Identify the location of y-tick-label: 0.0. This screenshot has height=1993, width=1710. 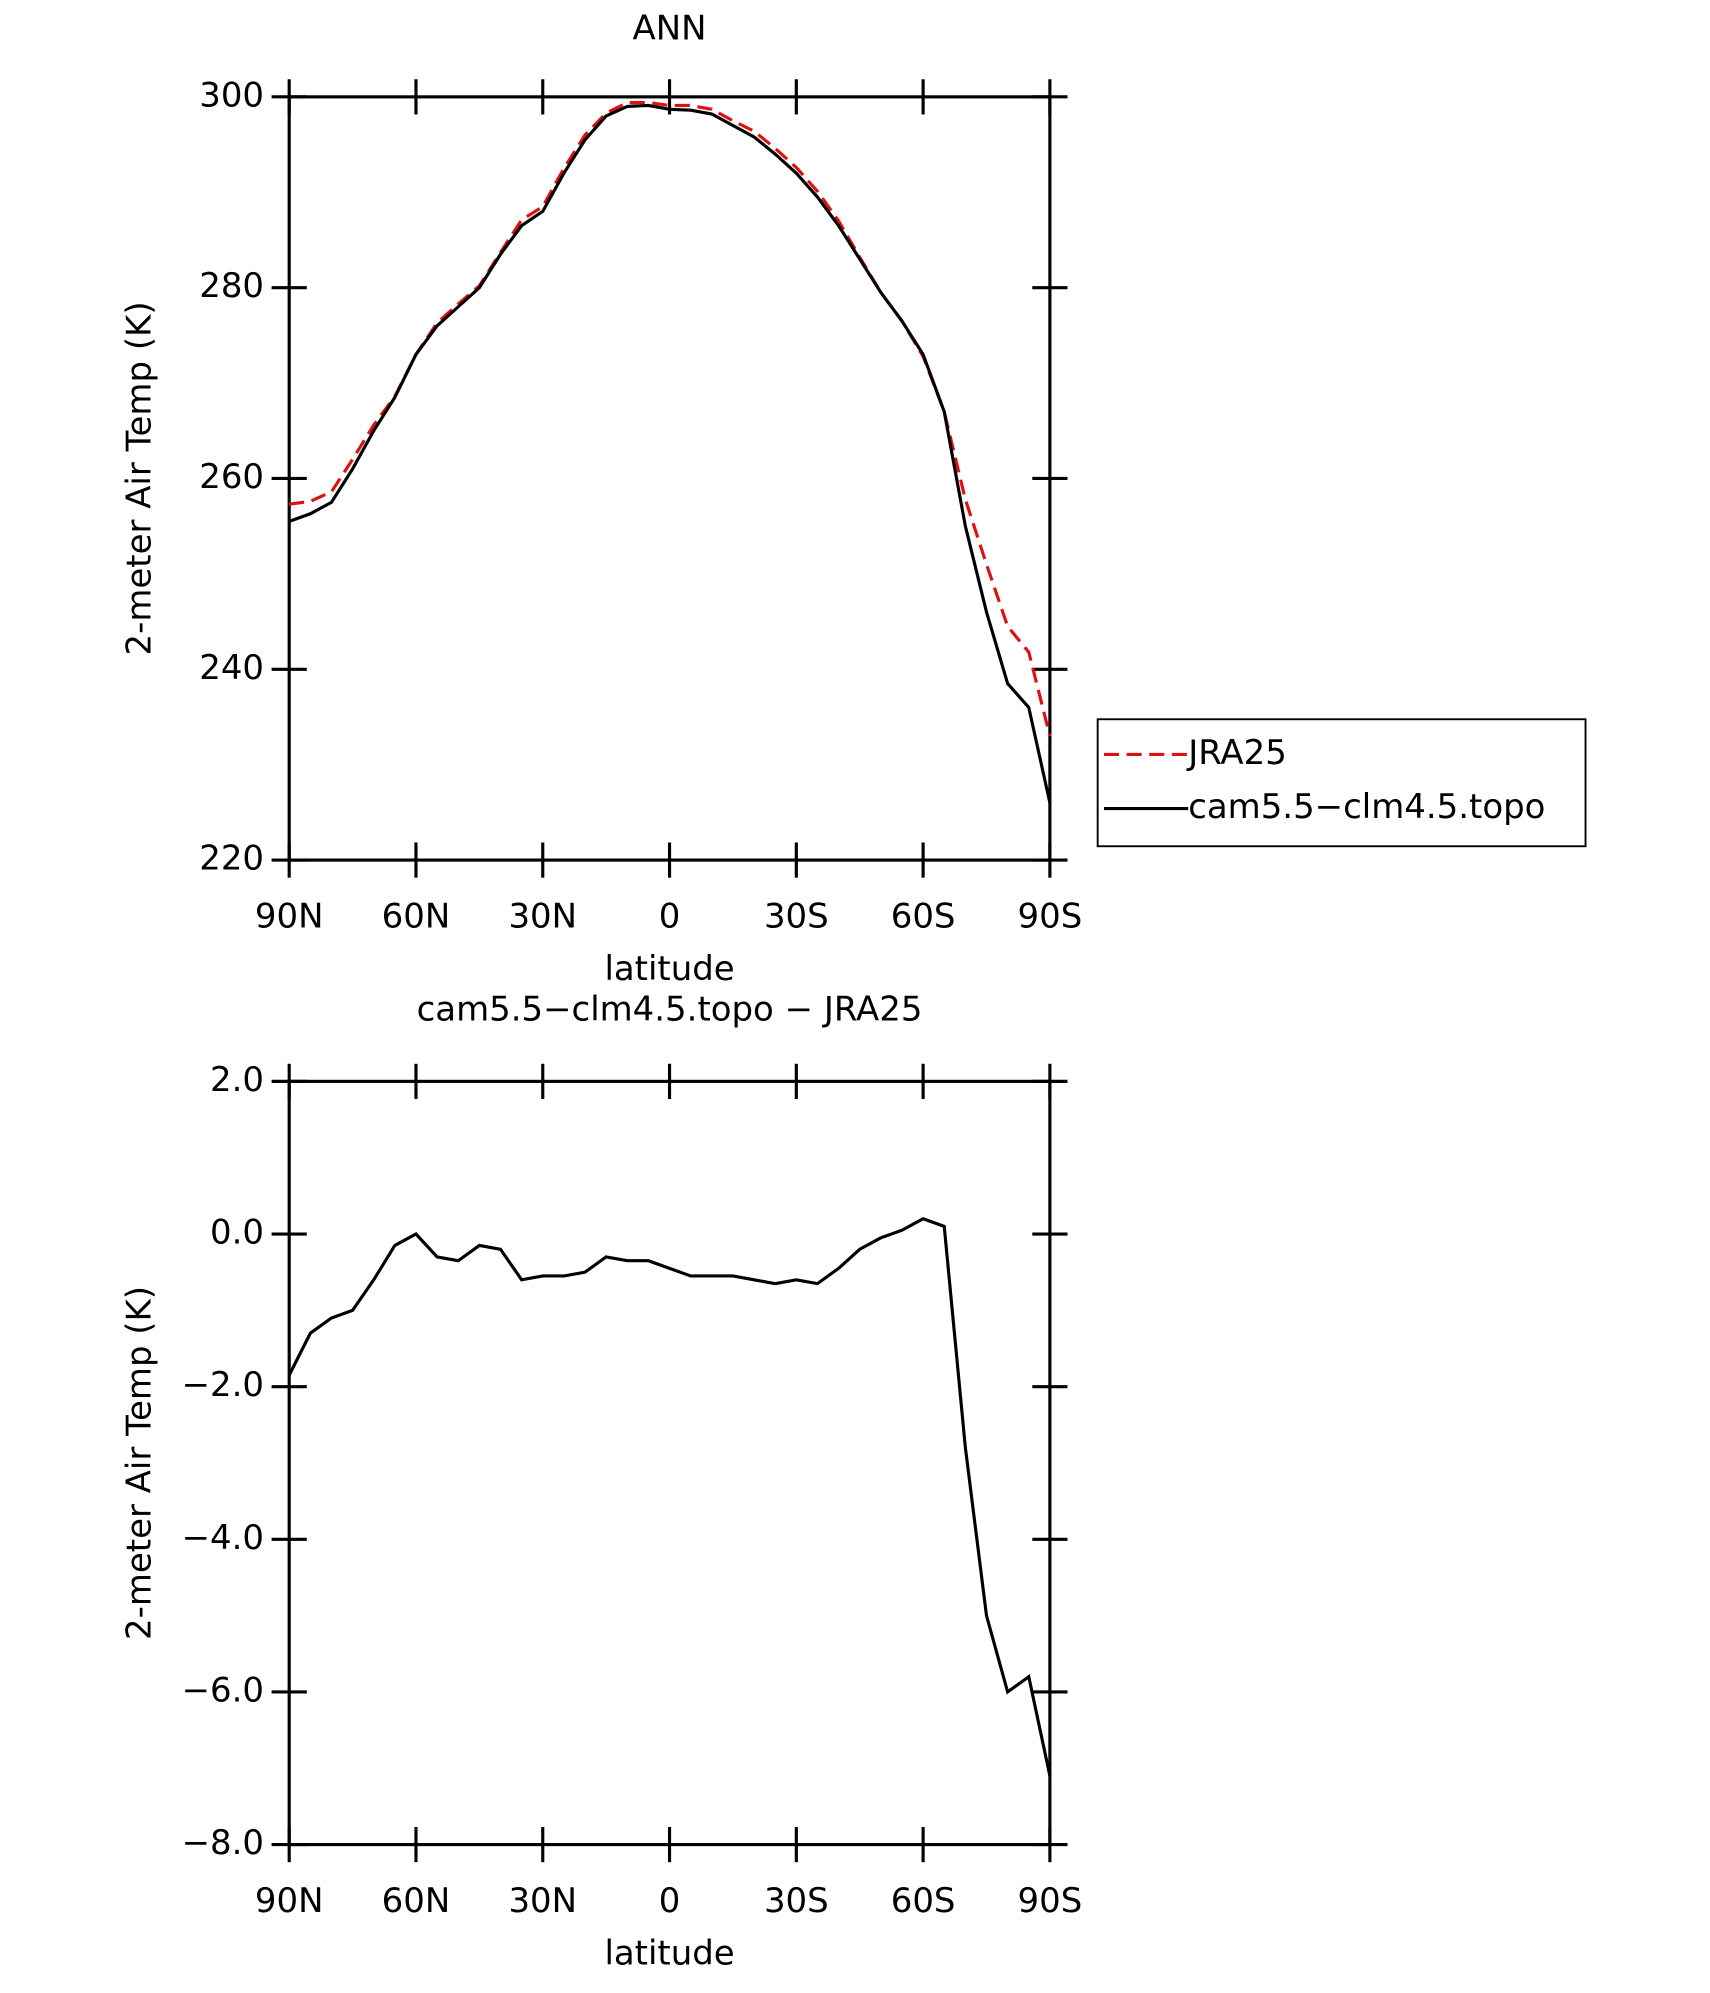
(237, 1233).